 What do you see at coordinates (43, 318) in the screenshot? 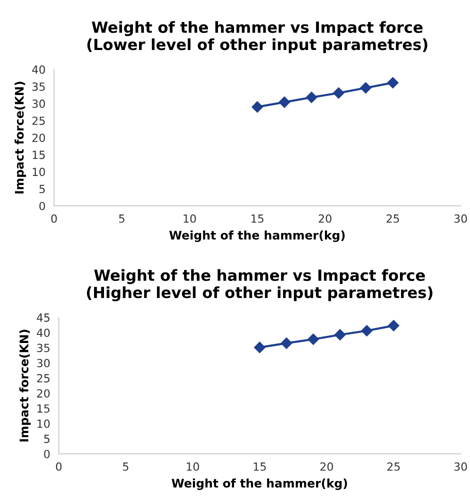
I see `y-tick-label: 45` at bounding box center [43, 318].